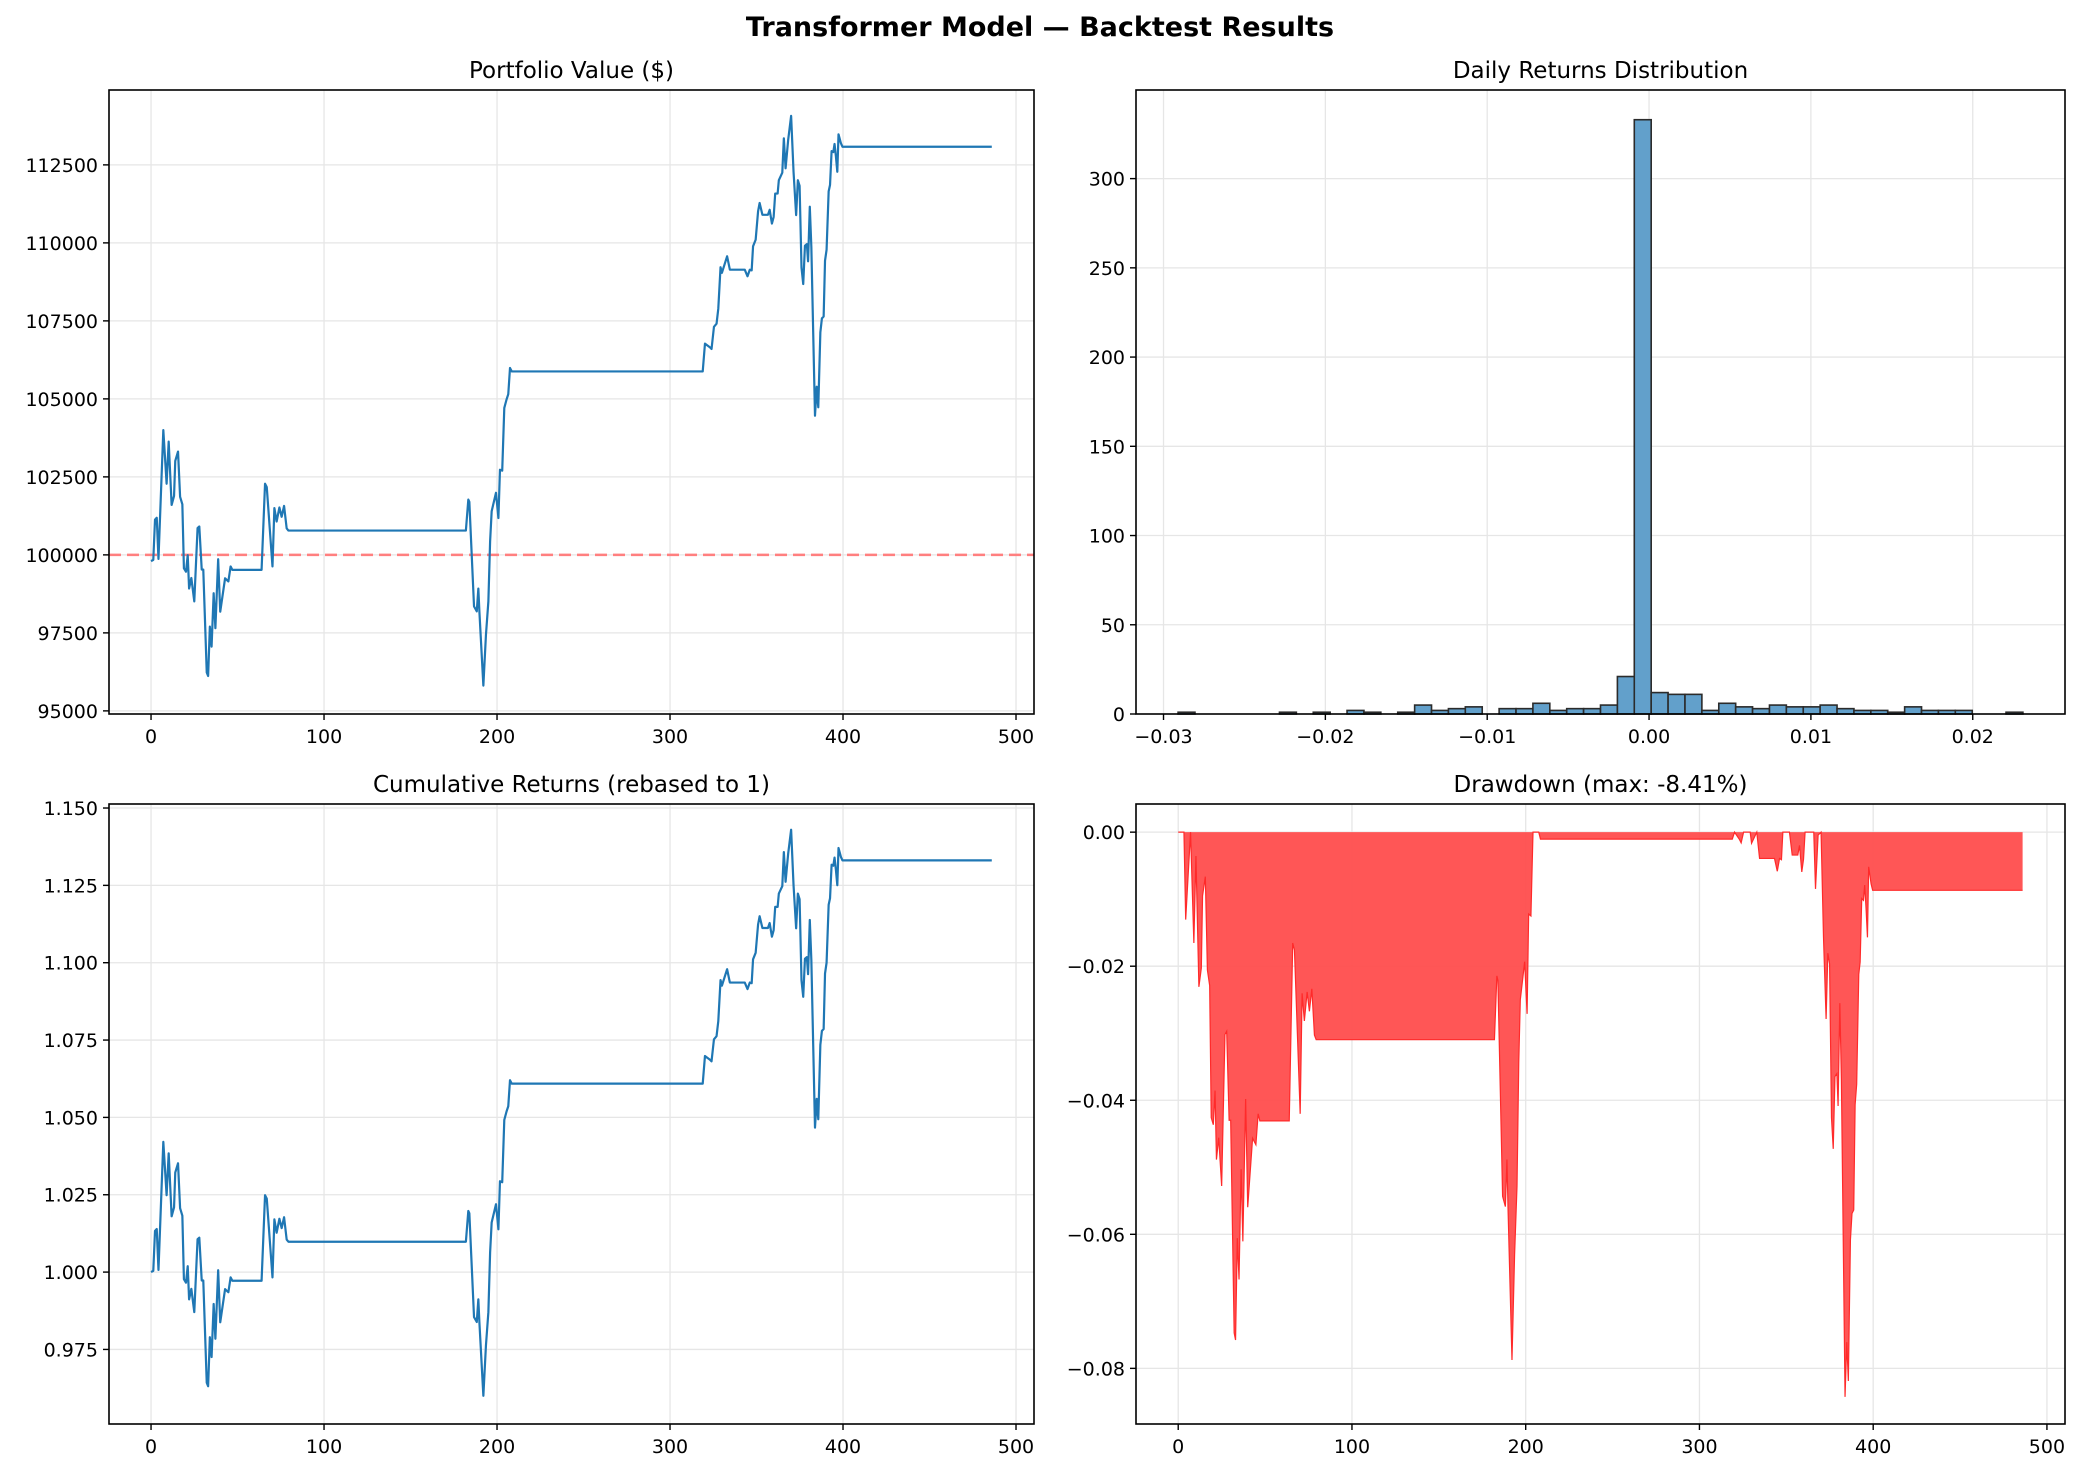 The height and width of the screenshot is (1476, 2081). What do you see at coordinates (1096, 1101) in the screenshot?
I see `y-tick-label: −0.04` at bounding box center [1096, 1101].